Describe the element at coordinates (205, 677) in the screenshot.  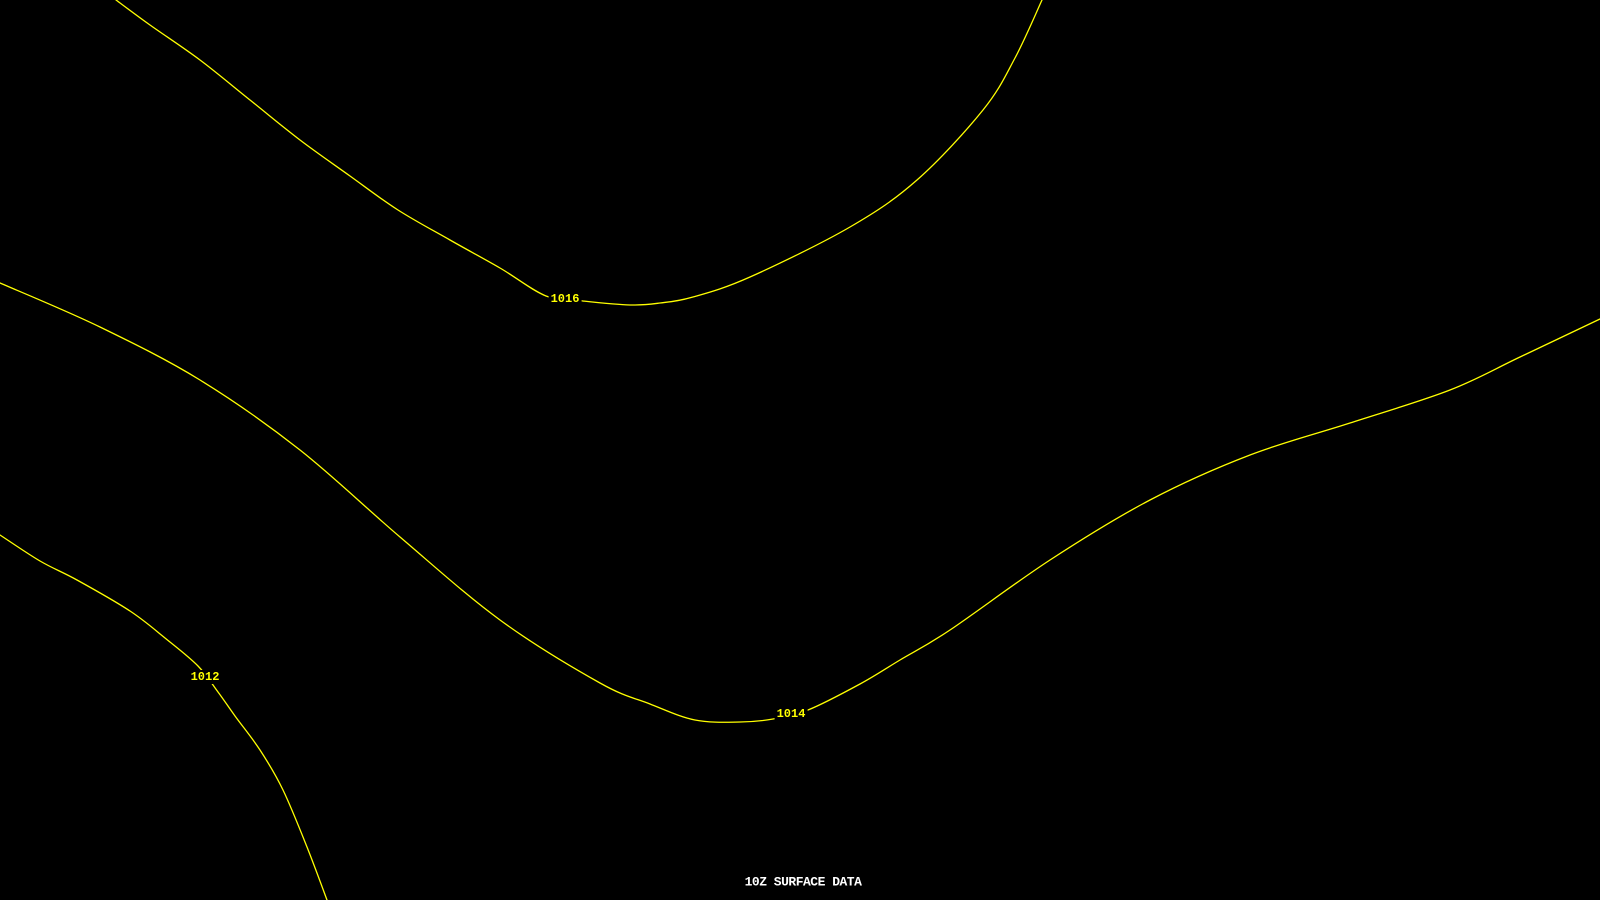
I see `isobar-label-1012: 1012` at that location.